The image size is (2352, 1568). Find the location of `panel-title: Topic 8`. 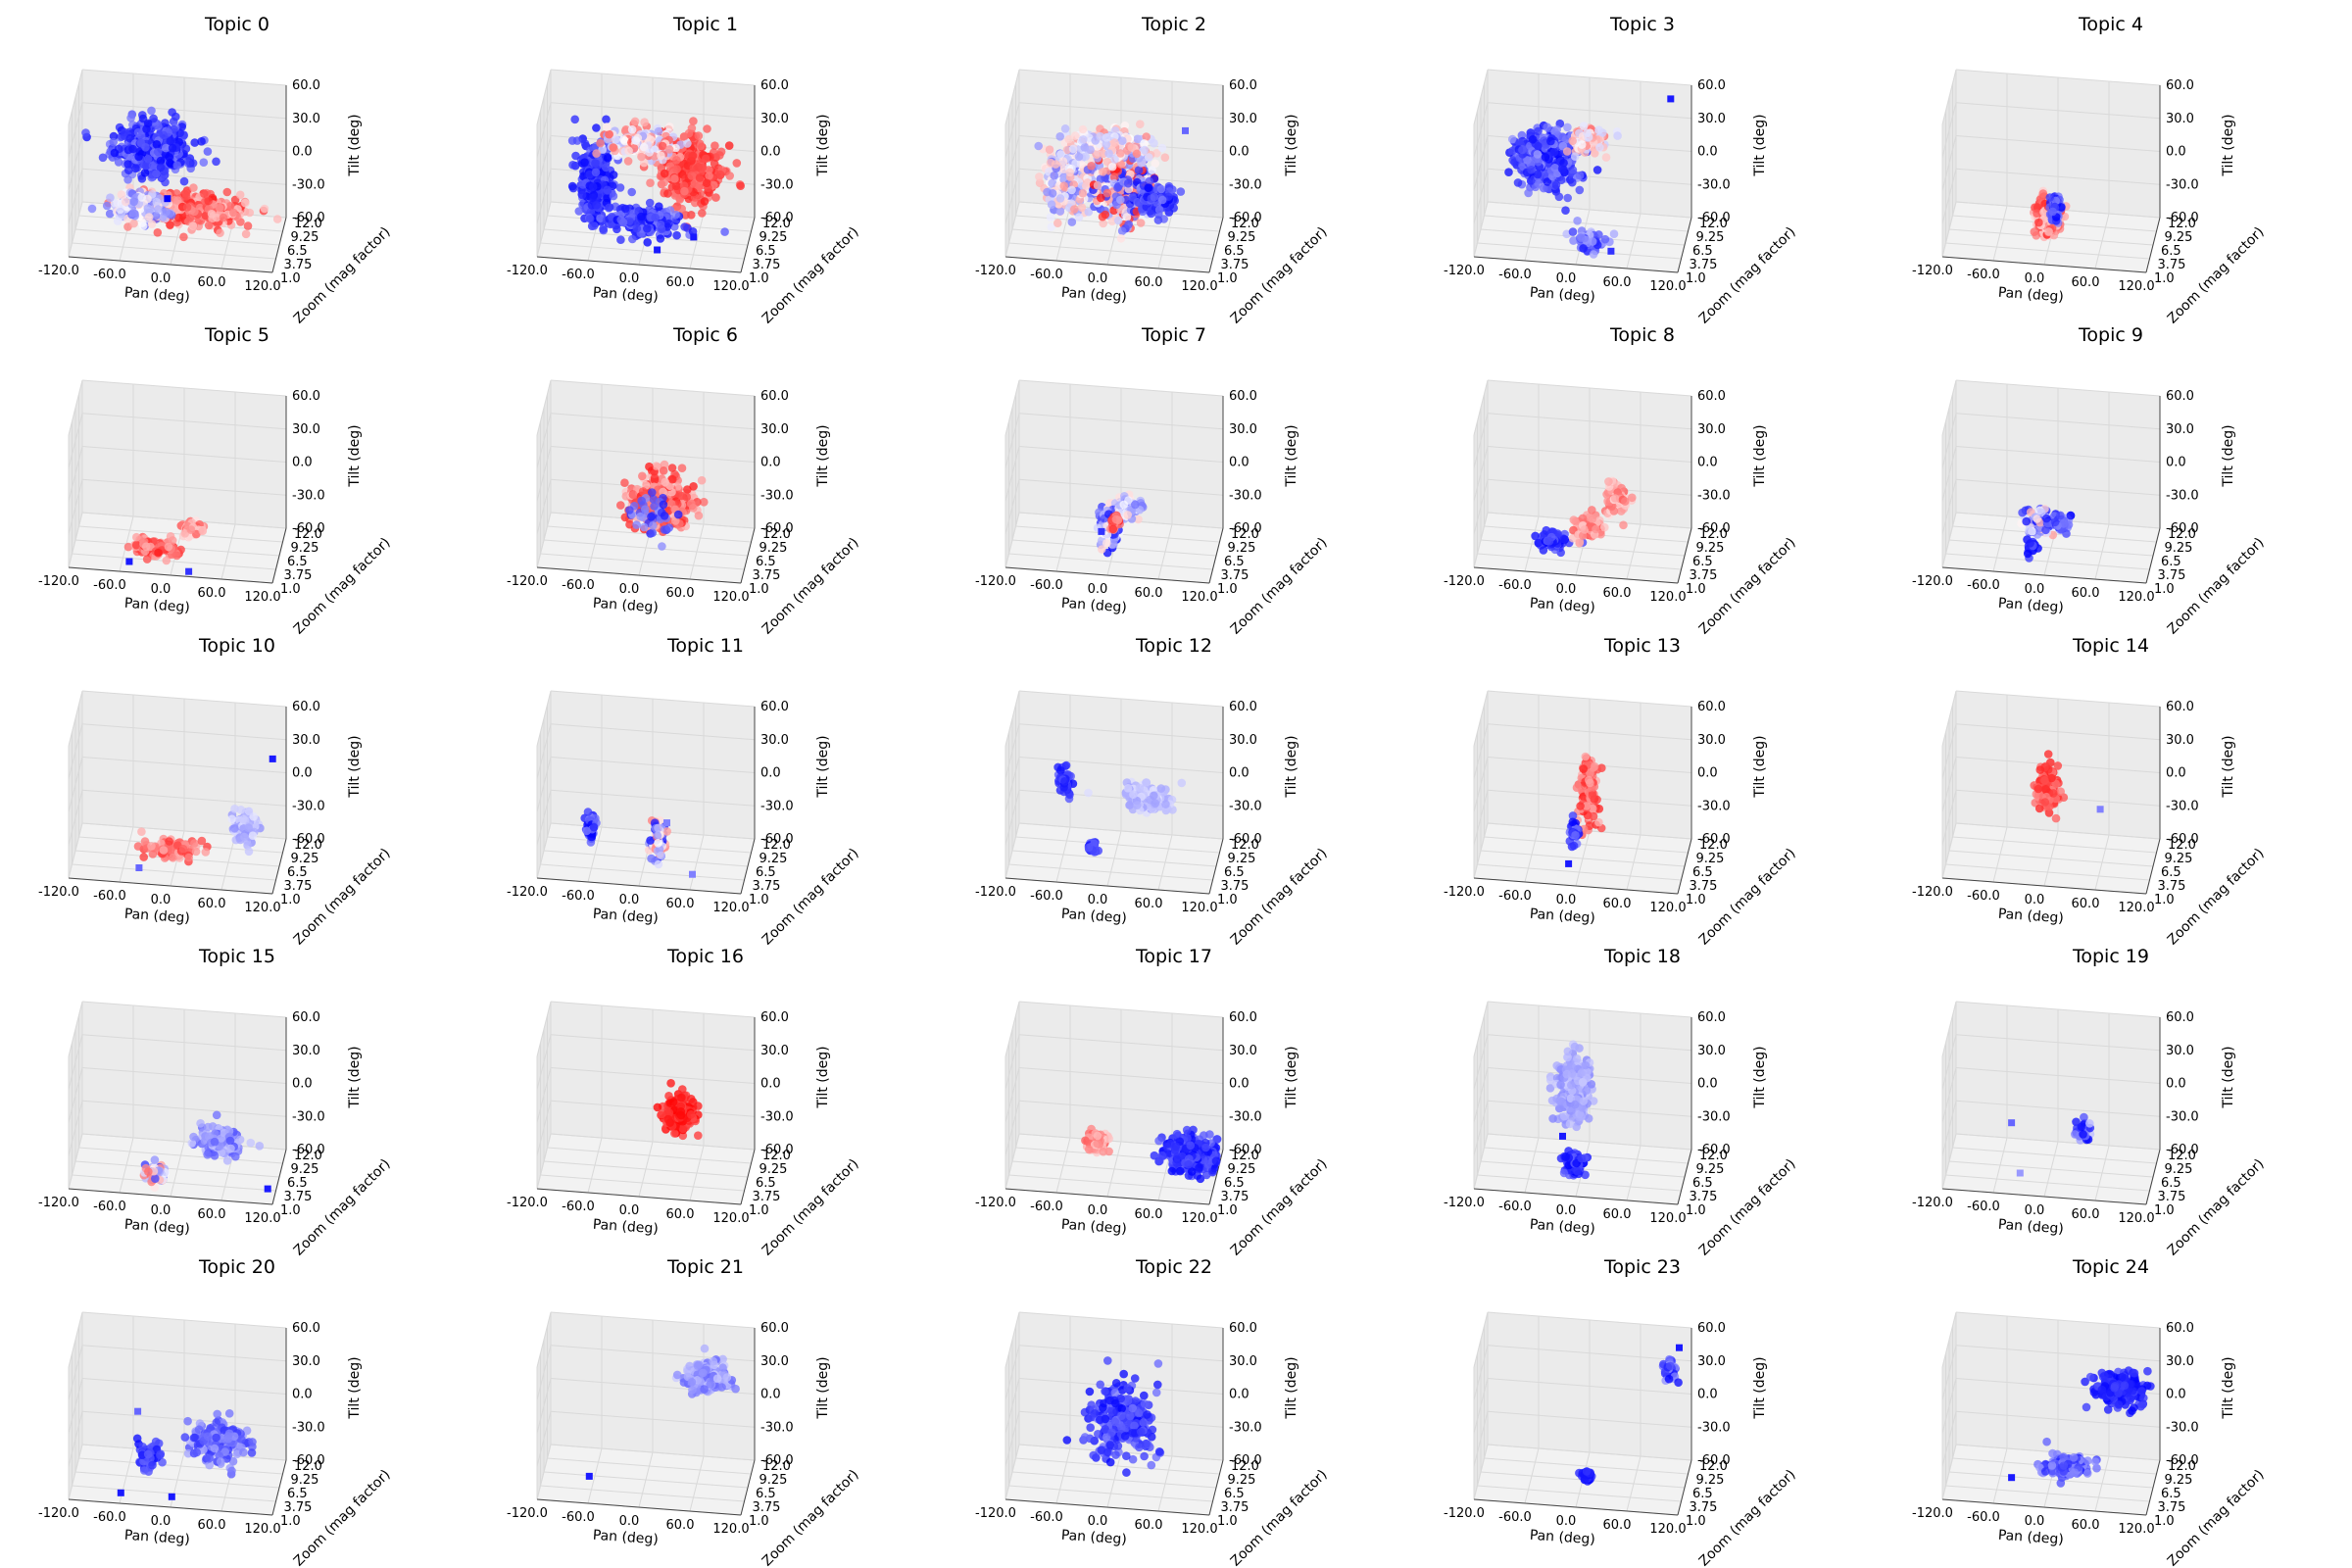

panel-title: Topic 8 is located at coordinates (1642, 335).